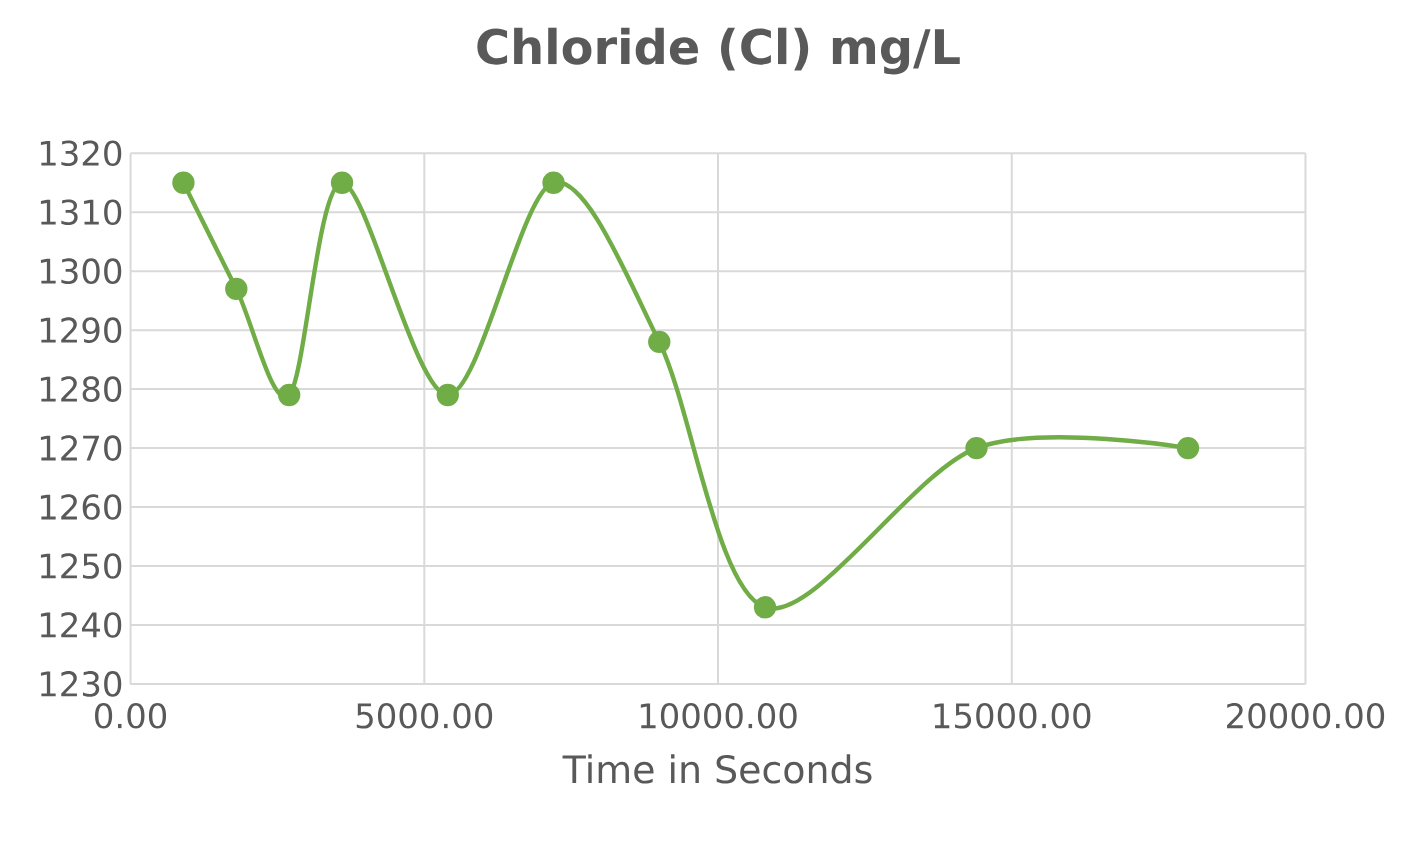 This screenshot has width=1419, height=854. Describe the element at coordinates (718, 51) in the screenshot. I see `chart-title: Chloride (Cl) mg/L` at that location.